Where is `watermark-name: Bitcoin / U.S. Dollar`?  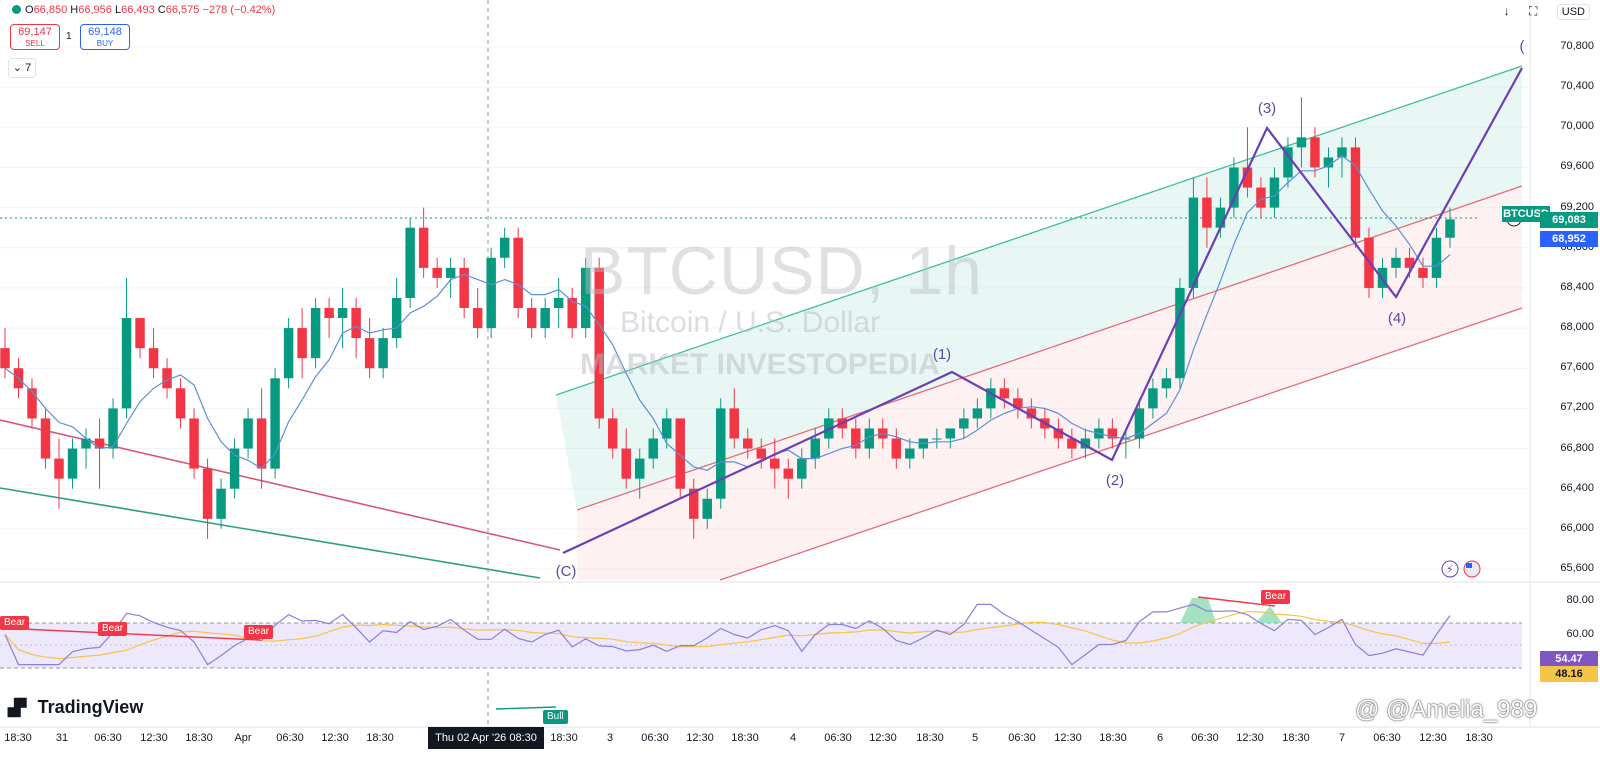
watermark-name: Bitcoin / U.S. Dollar is located at coordinates (750, 322).